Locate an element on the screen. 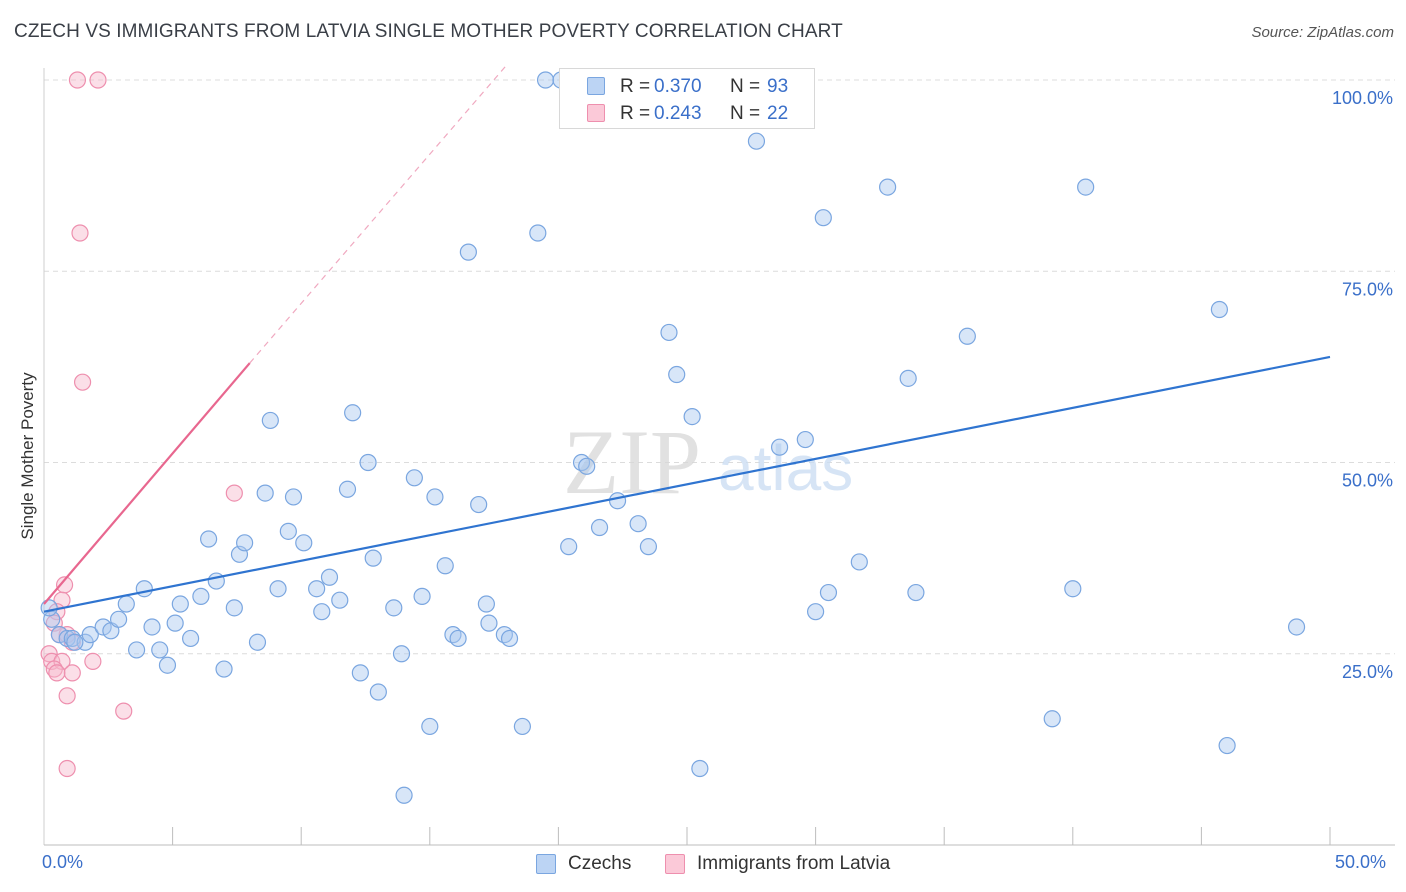  watermark: ZIP atlas is located at coordinates (708, 462).